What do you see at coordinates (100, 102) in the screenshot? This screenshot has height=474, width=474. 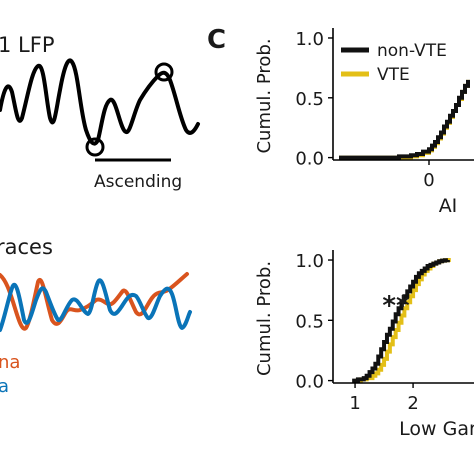 I see `lfp-trace` at bounding box center [100, 102].